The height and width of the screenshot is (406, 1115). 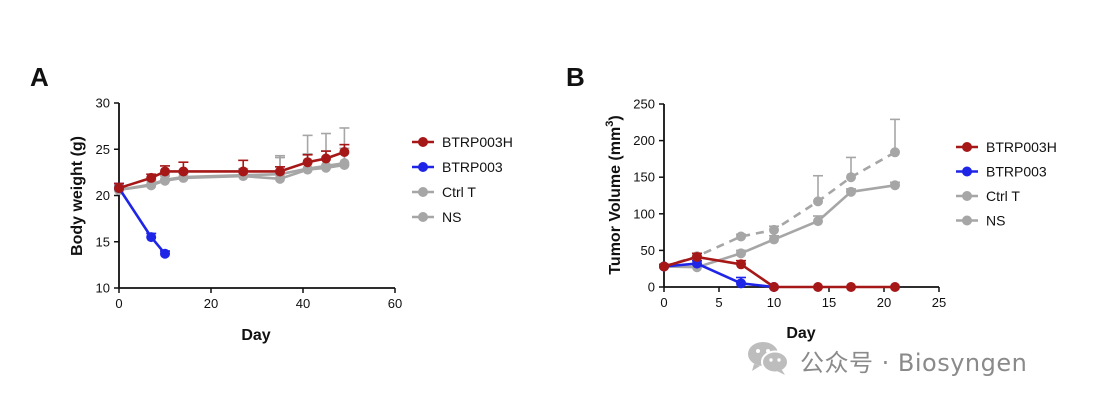 I want to click on panel-b-legend: BTRP003H BTRP003 Ctrl T NS, so click(x=1006, y=184).